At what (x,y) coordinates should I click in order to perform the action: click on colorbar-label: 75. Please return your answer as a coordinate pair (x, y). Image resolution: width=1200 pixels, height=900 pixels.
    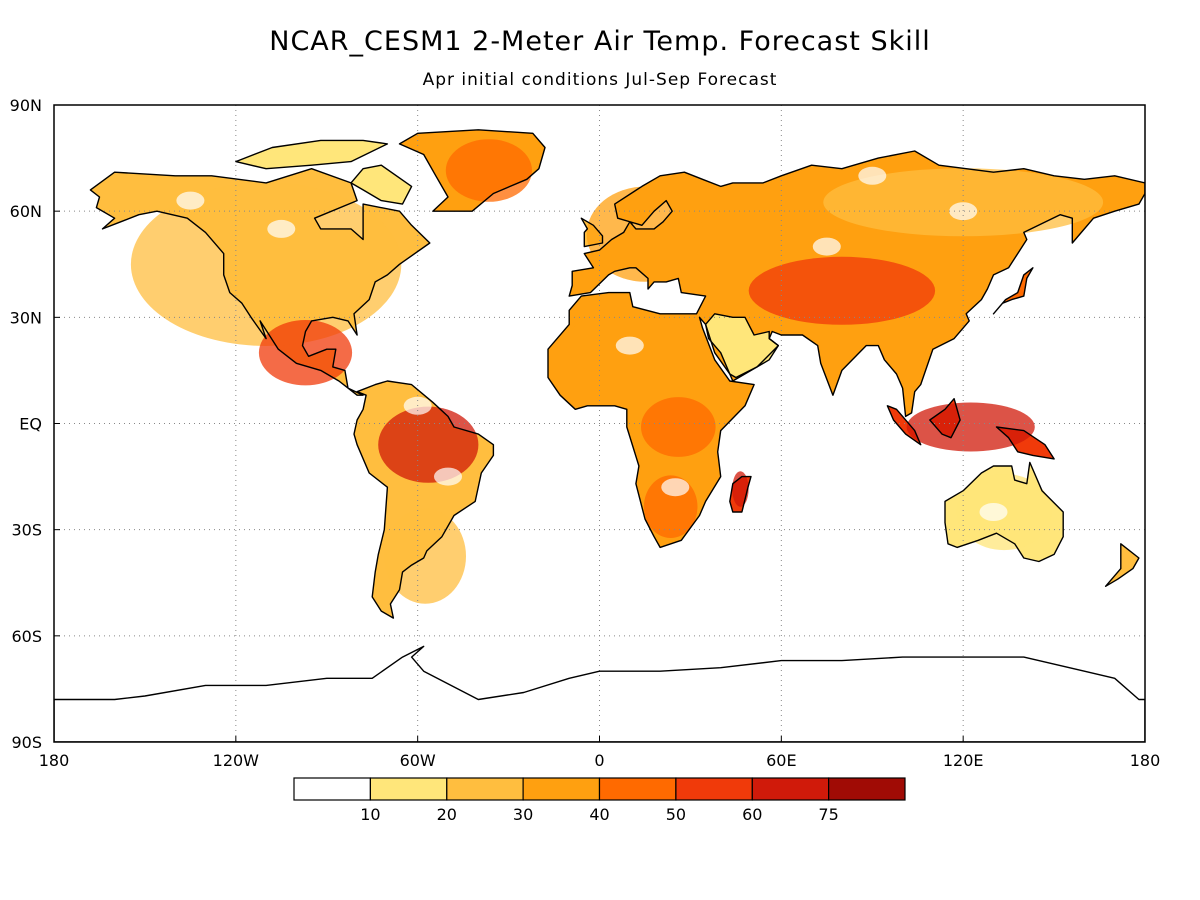
    Looking at the image, I should click on (828, 814).